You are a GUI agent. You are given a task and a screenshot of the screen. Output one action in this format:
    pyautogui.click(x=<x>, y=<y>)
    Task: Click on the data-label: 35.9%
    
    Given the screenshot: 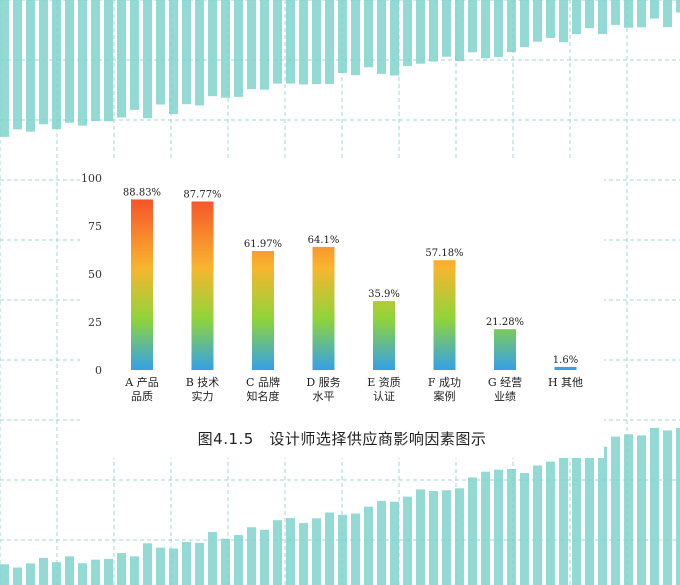 What is the action you would take?
    pyautogui.click(x=384, y=294)
    